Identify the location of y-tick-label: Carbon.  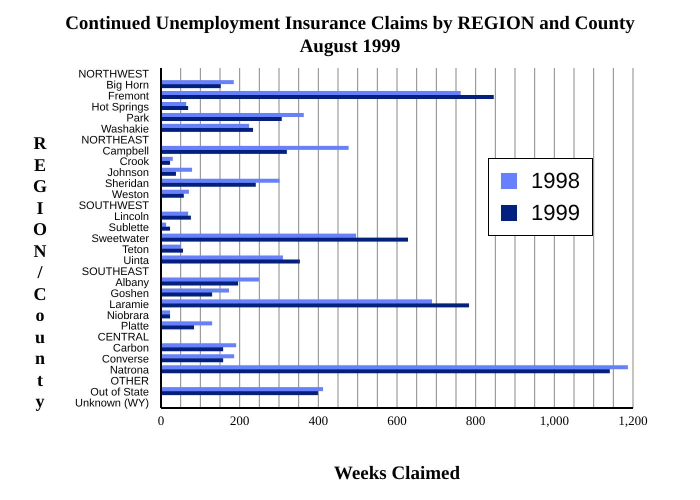
(130, 348).